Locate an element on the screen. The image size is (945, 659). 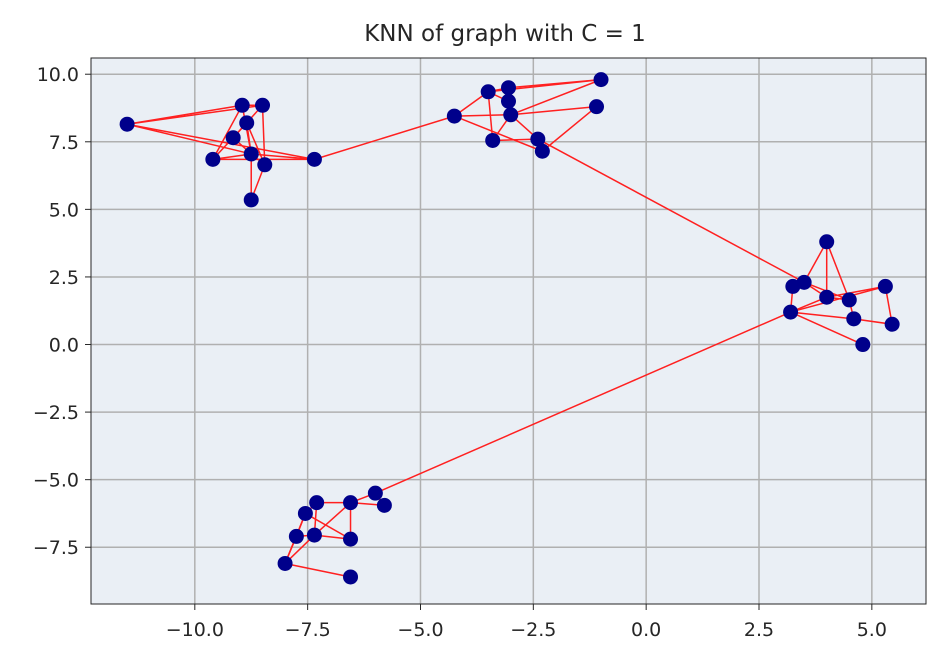
y-tick-label: −7.5 is located at coordinates (56, 548).